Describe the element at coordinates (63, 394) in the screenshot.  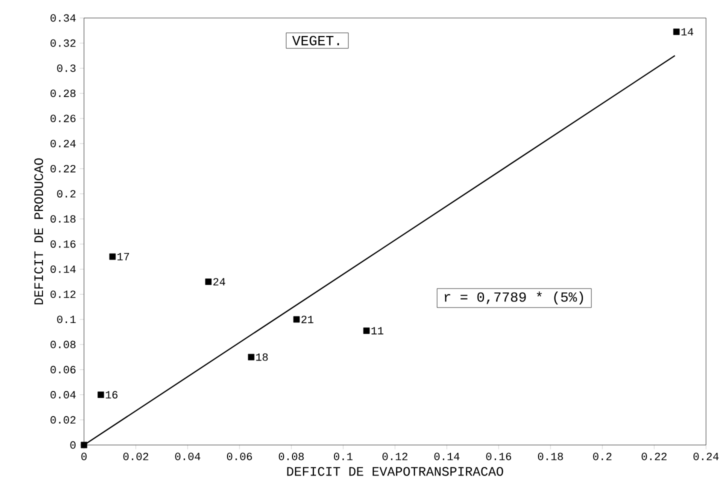
I see `y-tick-label: 0.04` at that location.